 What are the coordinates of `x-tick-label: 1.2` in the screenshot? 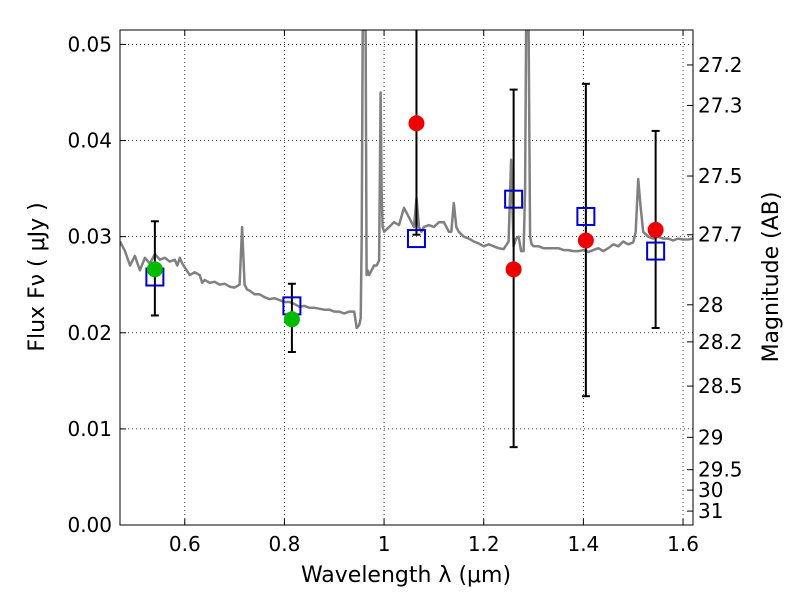 It's located at (484, 544).